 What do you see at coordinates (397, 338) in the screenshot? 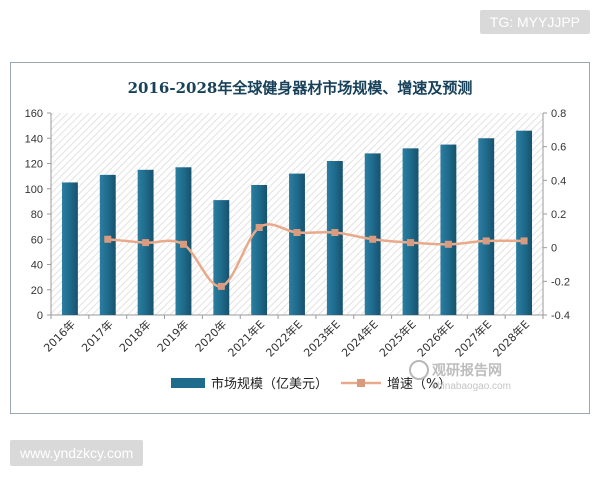
I see `x-tick-label: 2025年E` at bounding box center [397, 338].